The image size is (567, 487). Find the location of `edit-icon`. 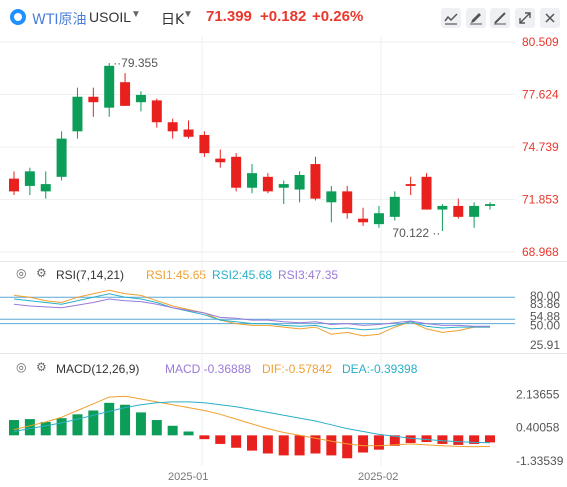

edit-icon is located at coordinates (476, 19).